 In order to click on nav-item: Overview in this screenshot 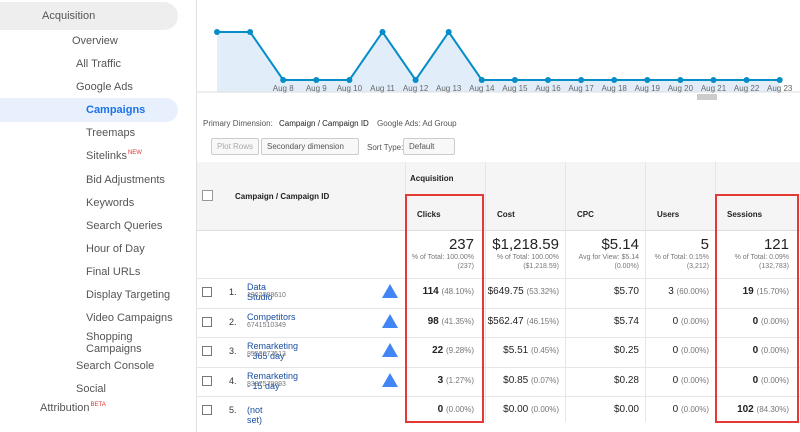, I will do `click(95, 41)`.